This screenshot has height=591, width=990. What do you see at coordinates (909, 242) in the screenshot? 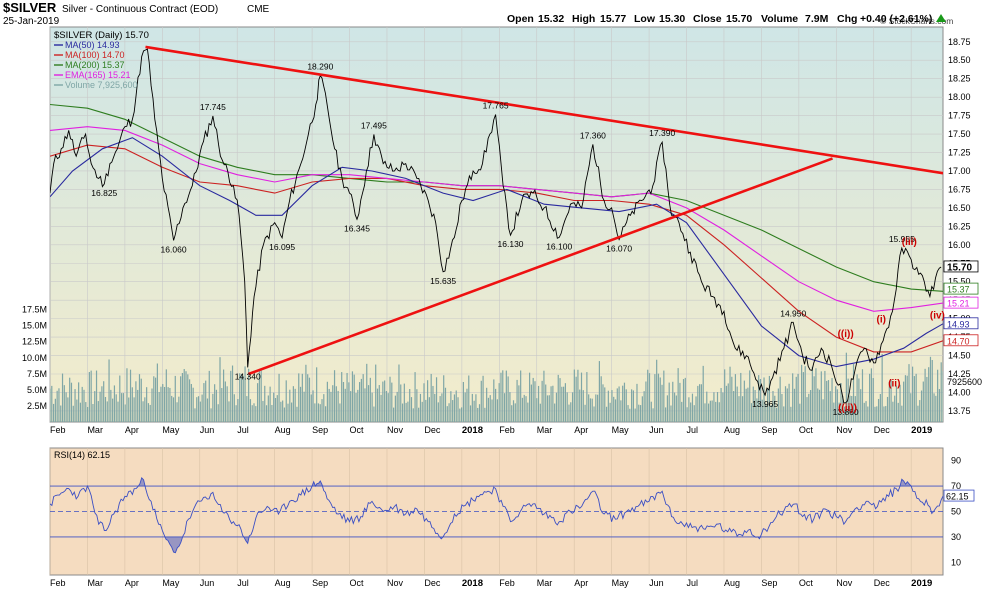
I see `wave-label: (iii)` at bounding box center [909, 242].